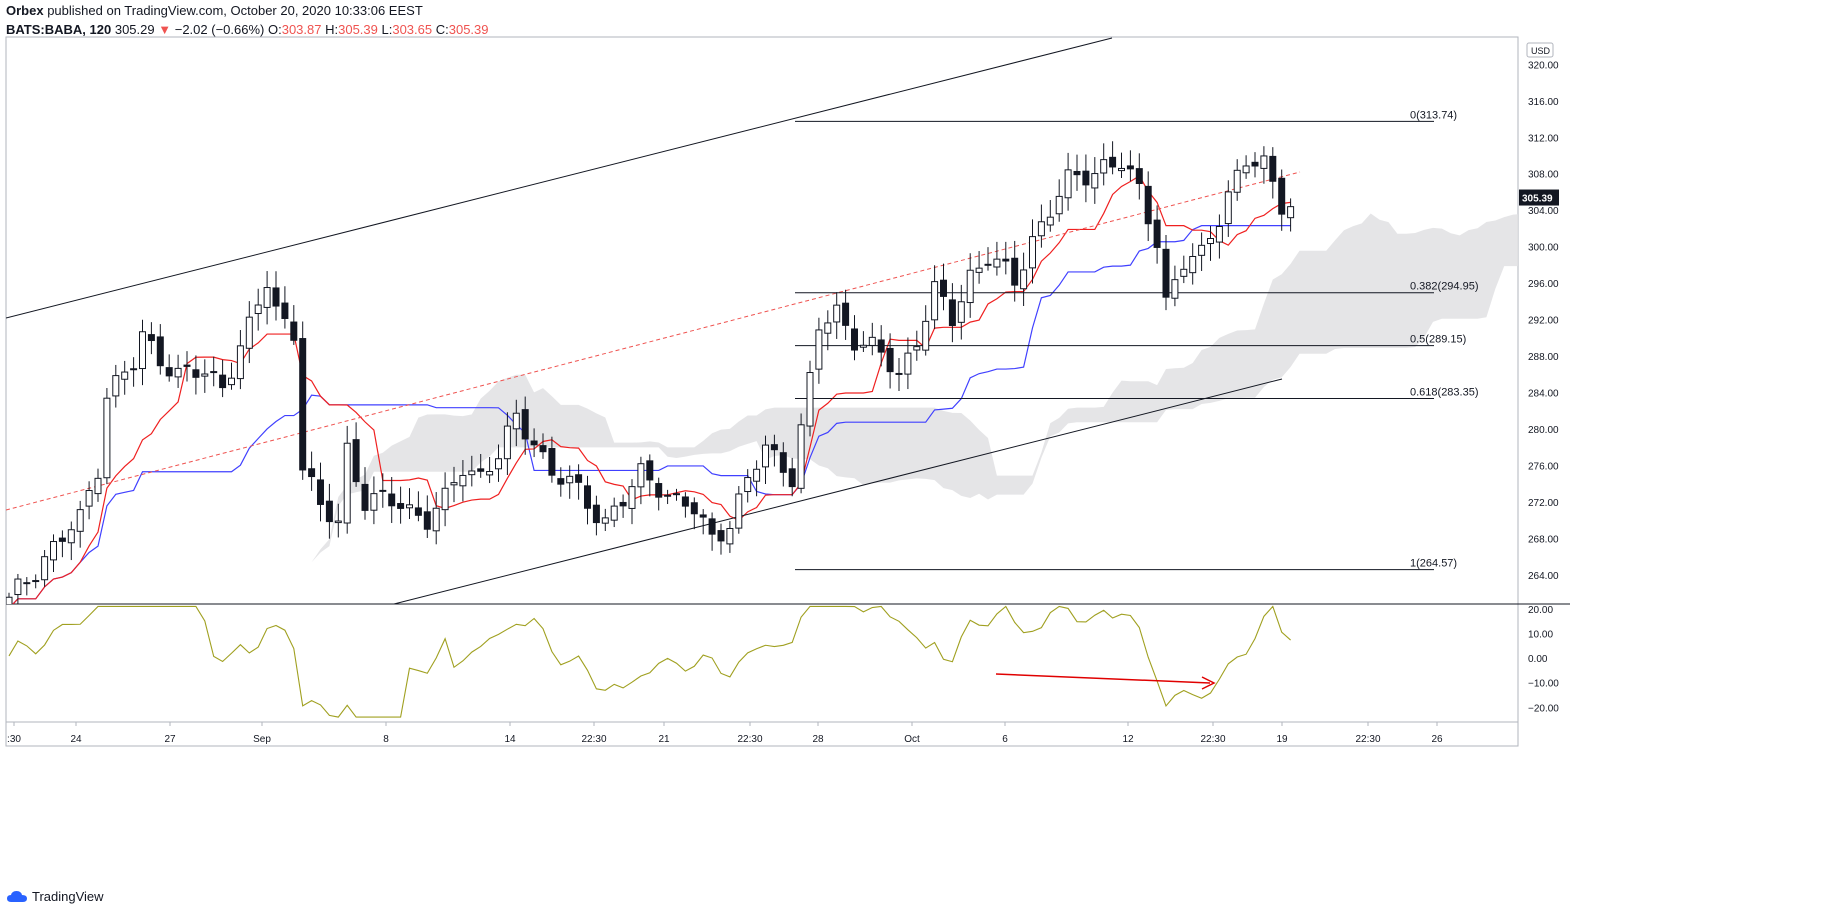 Image resolution: width=1828 pixels, height=910 pixels. I want to click on x-tick-label: 26, so click(1437, 739).